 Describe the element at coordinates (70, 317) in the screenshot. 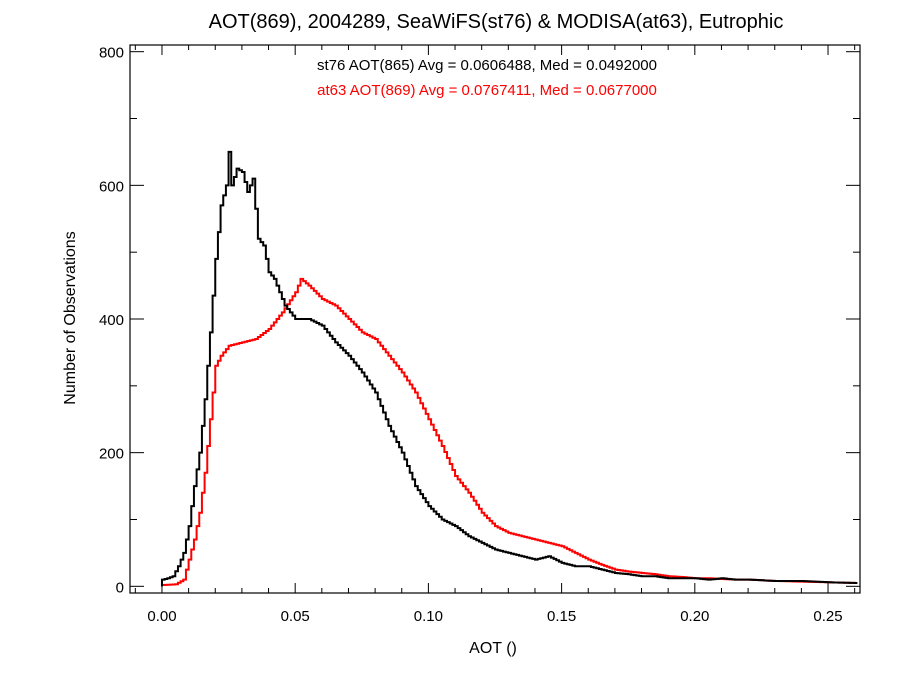

I see `y-axis-label: Number of Observations` at that location.